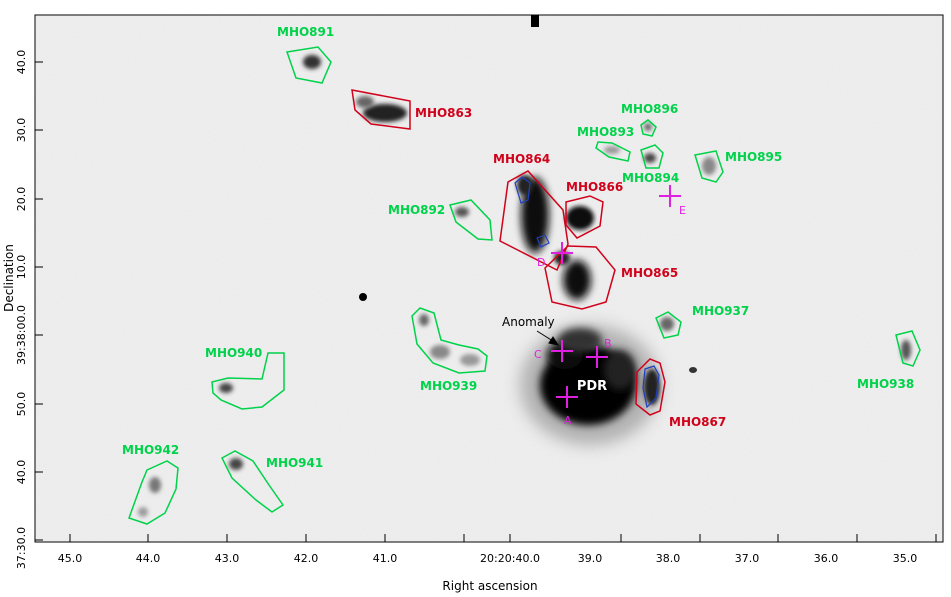 This screenshot has height=597, width=951. What do you see at coordinates (503, 538) in the screenshot?
I see `x-axis-ticks` at bounding box center [503, 538].